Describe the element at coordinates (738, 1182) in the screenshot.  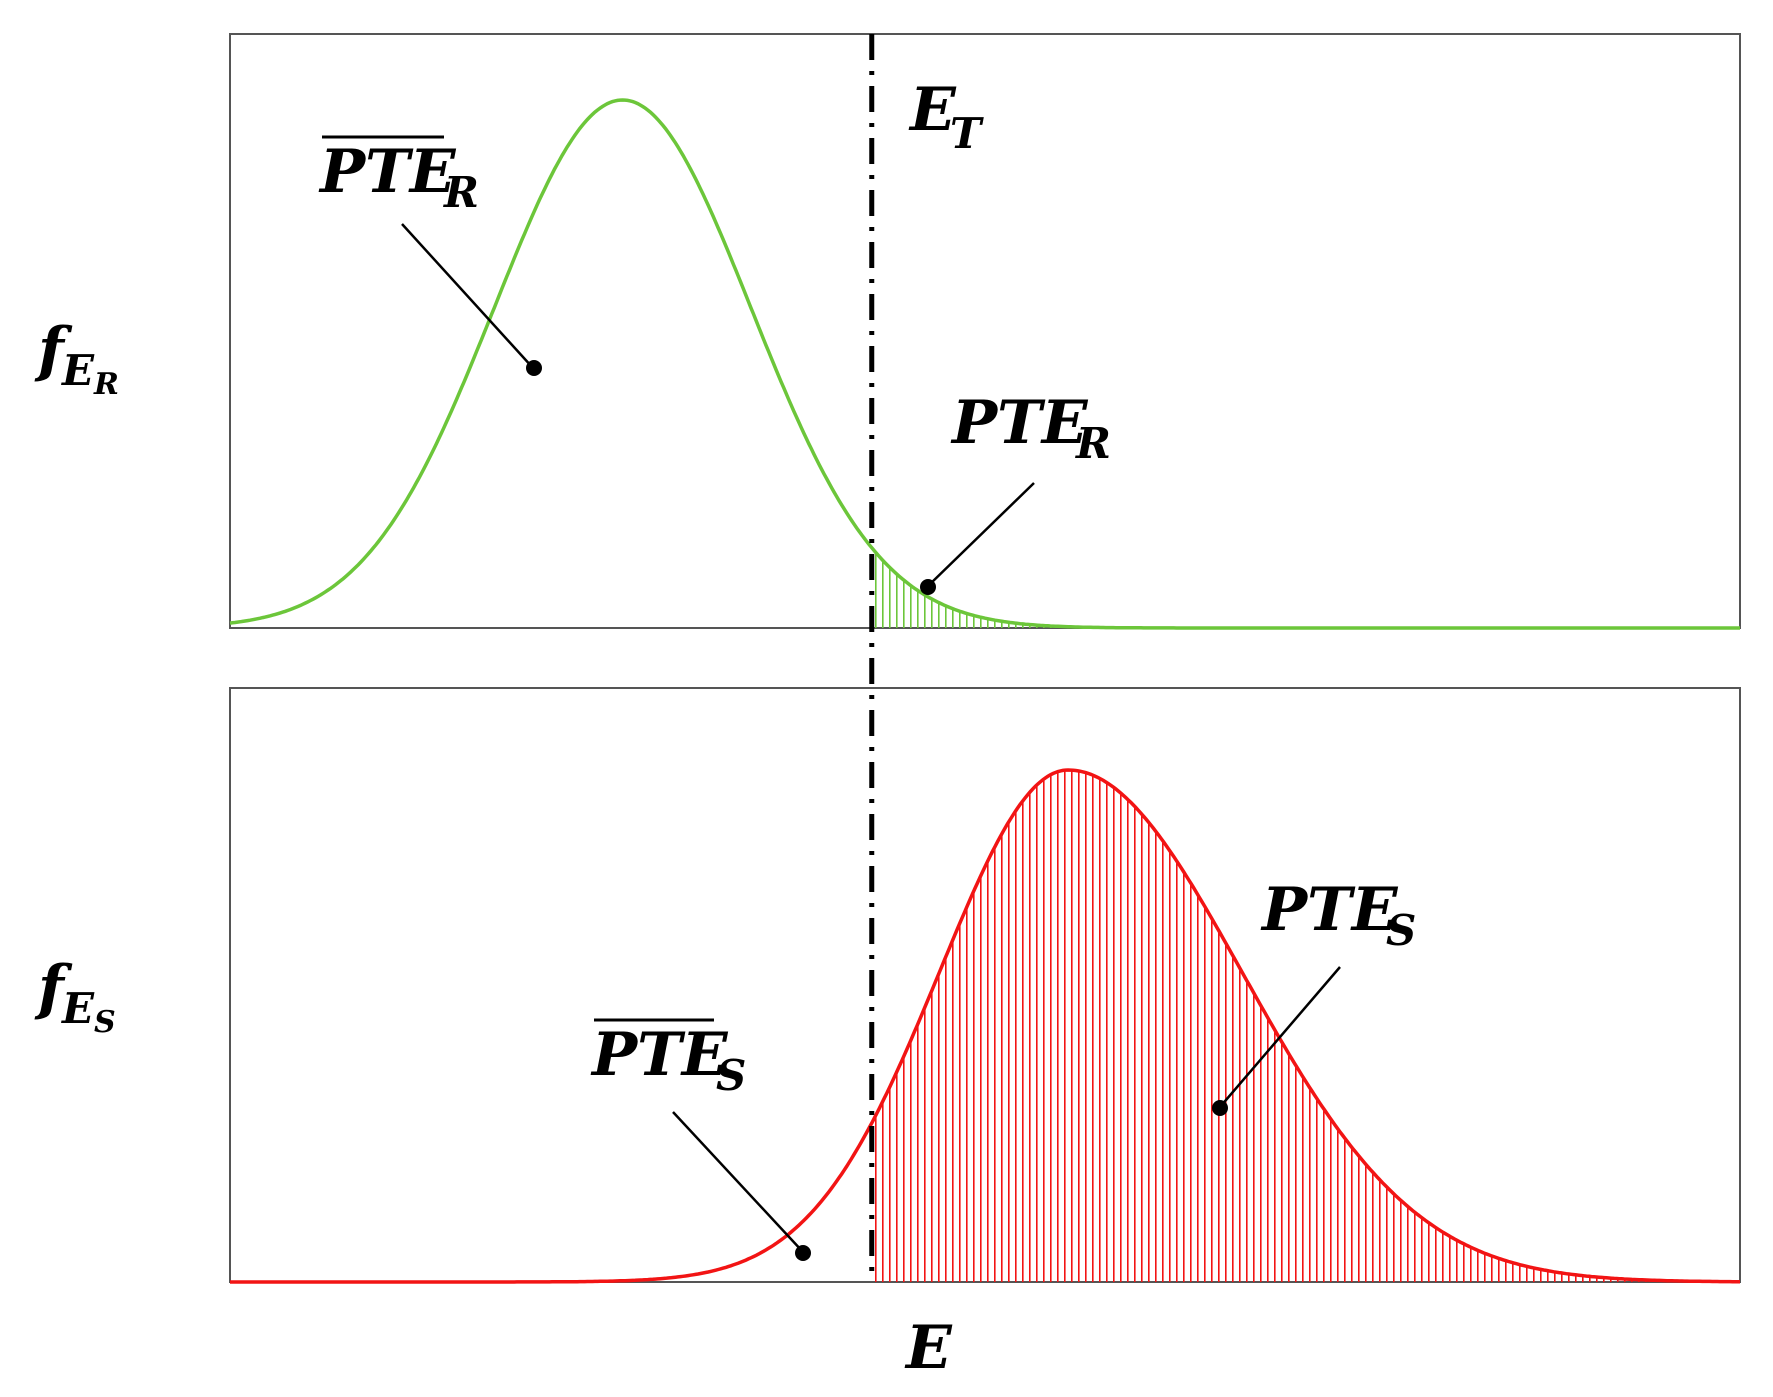
I see `leader-pte-s-bar` at that location.